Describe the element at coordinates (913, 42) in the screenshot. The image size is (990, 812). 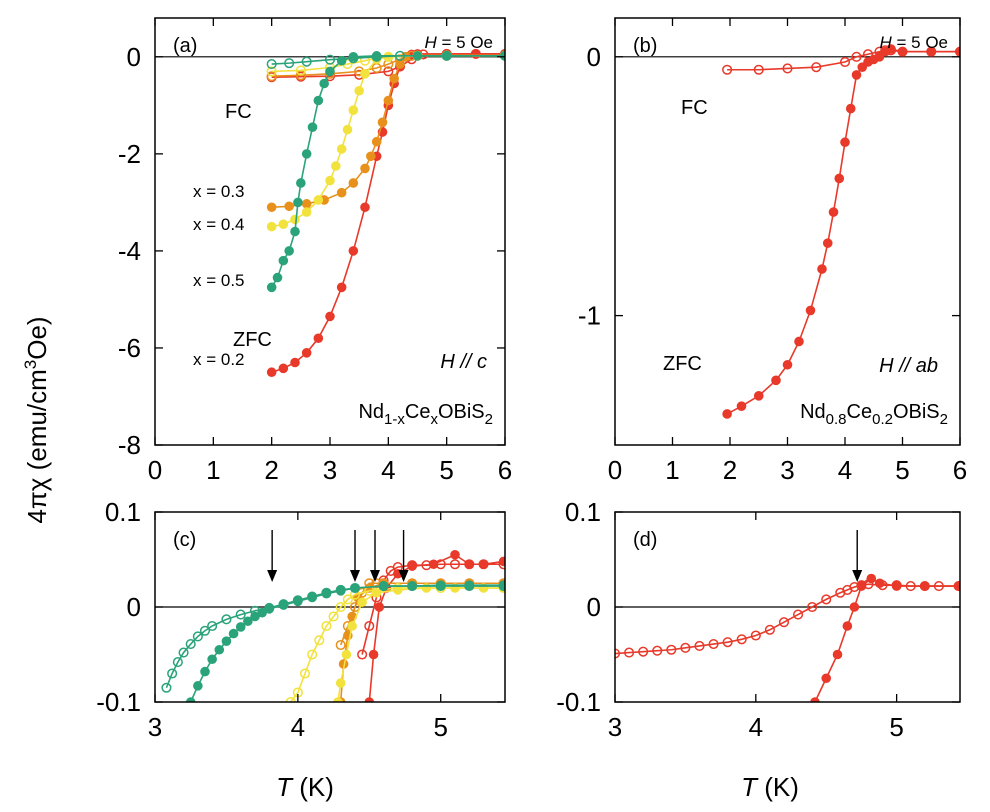
I see `field-label: H = 5 Oe` at that location.